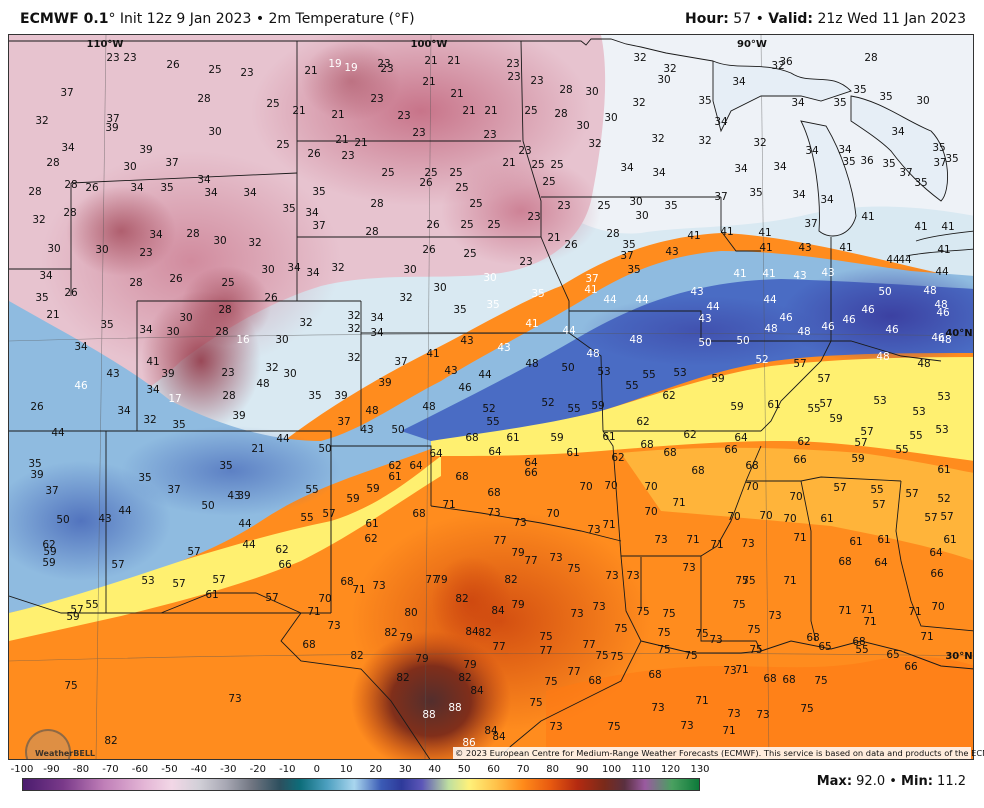 This screenshot has height=808, width=984. I want to click on coordinate-label: 90°W, so click(752, 44).